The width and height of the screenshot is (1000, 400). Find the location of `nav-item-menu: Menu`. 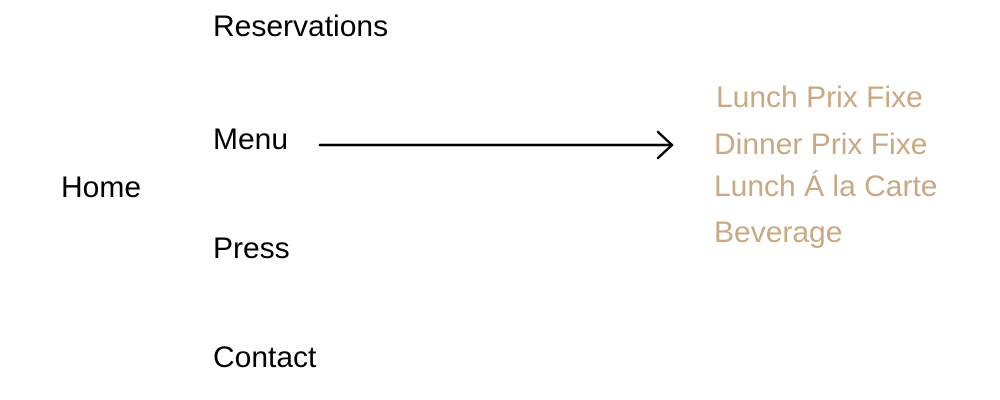

nav-item-menu: Menu is located at coordinates (251, 139).